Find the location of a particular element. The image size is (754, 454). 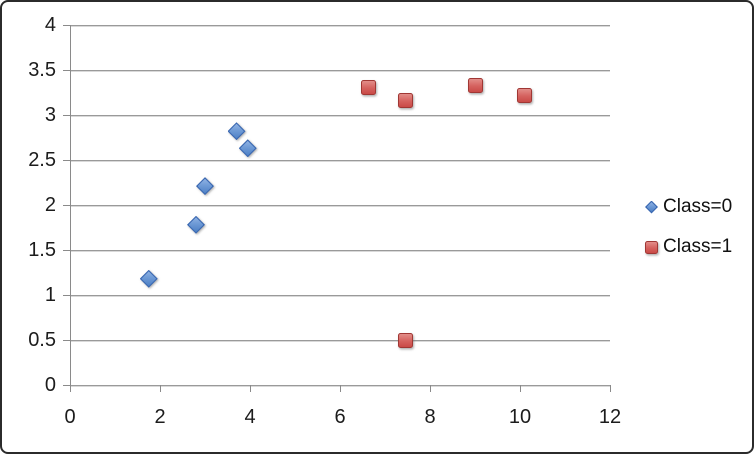

y-tick-label: 2.5 is located at coordinates (42, 160).